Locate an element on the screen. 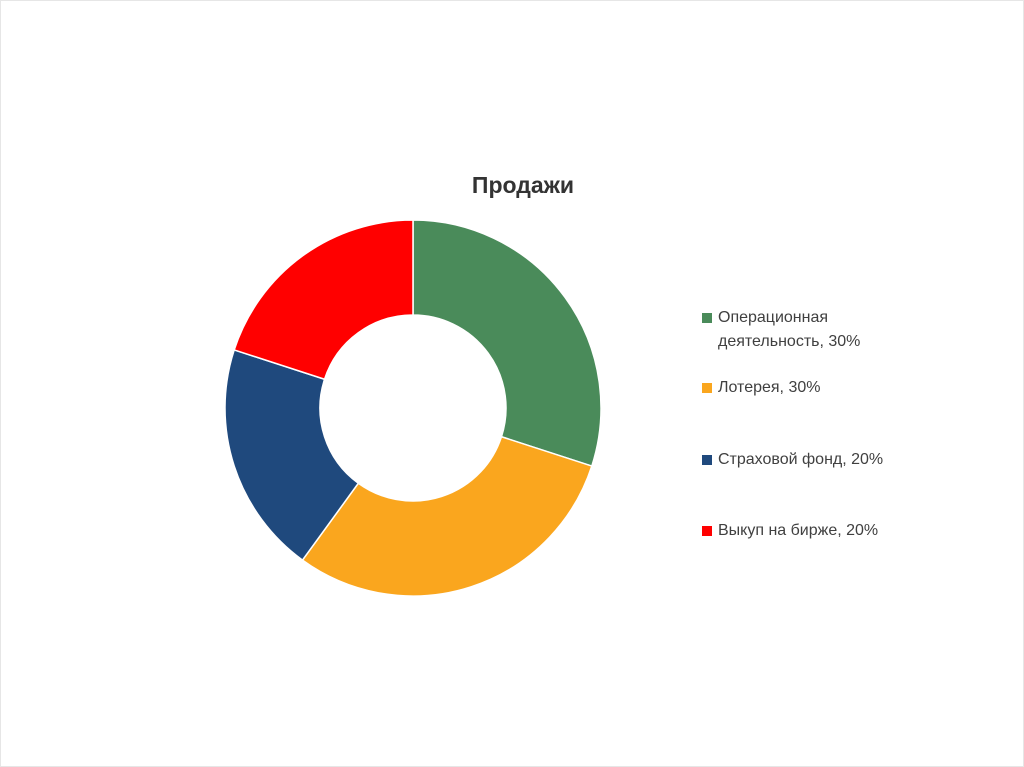 The width and height of the screenshot is (1024, 767). legend-item: Страховой фонд, 20% is located at coordinates (804, 460).